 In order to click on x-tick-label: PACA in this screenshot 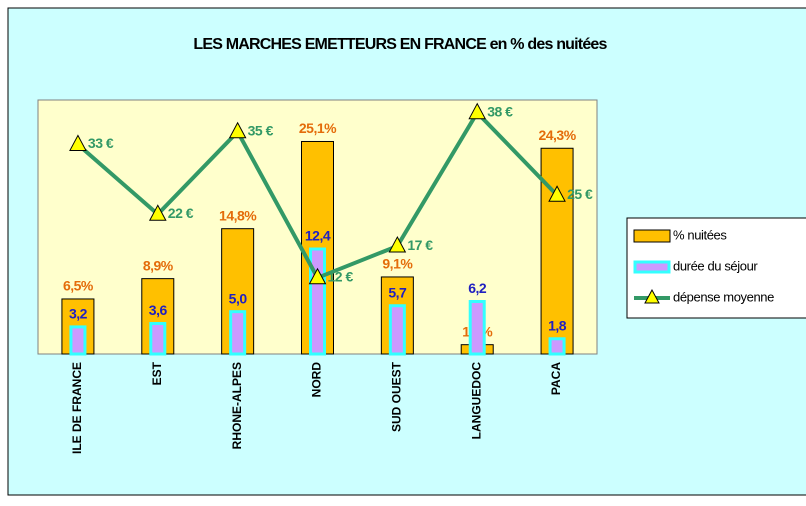, I will do `click(556, 378)`.